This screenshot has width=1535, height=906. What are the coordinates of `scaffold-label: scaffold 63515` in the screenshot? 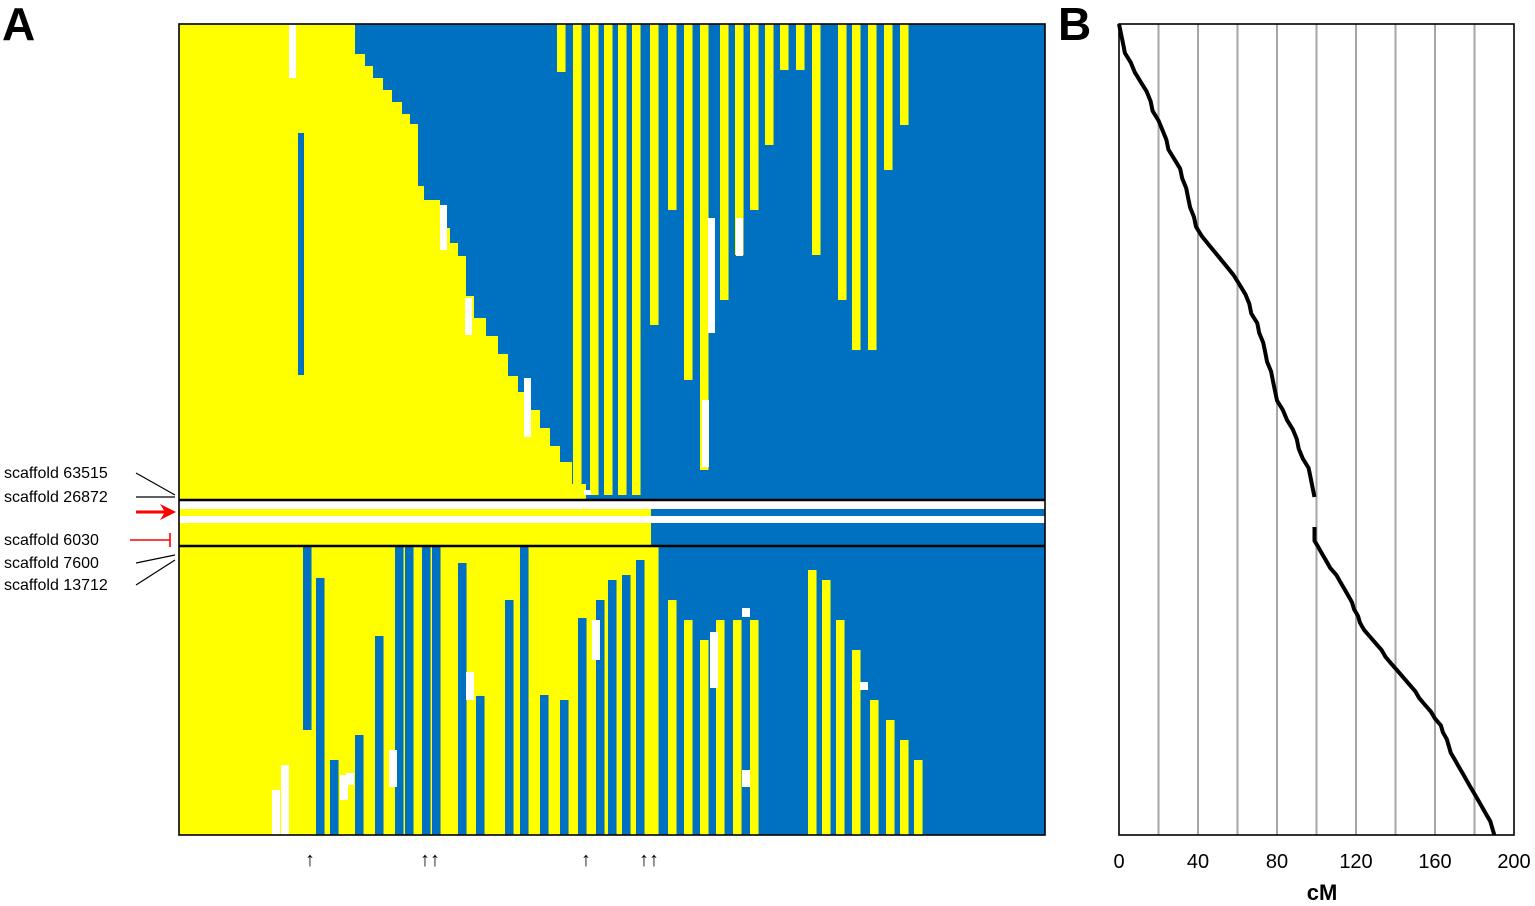 It's located at (56, 473).